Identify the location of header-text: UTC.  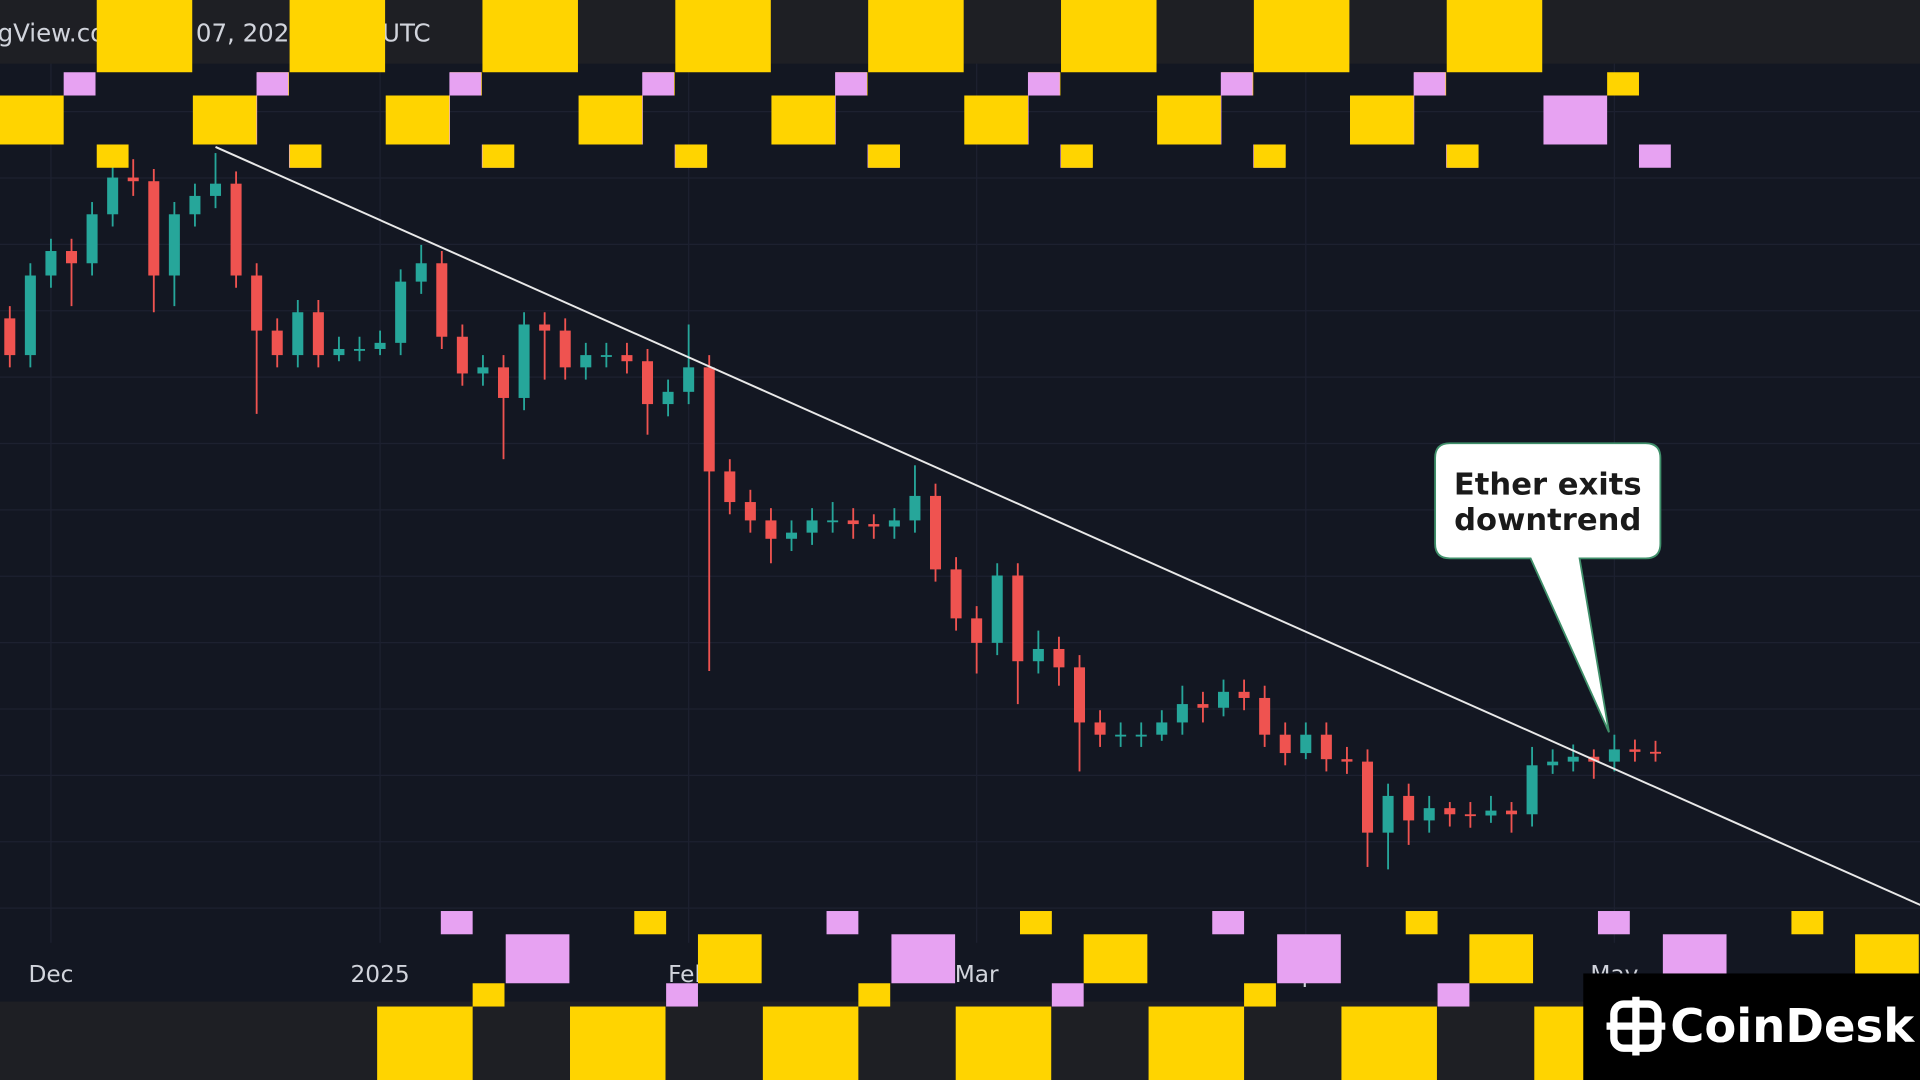
(406, 33).